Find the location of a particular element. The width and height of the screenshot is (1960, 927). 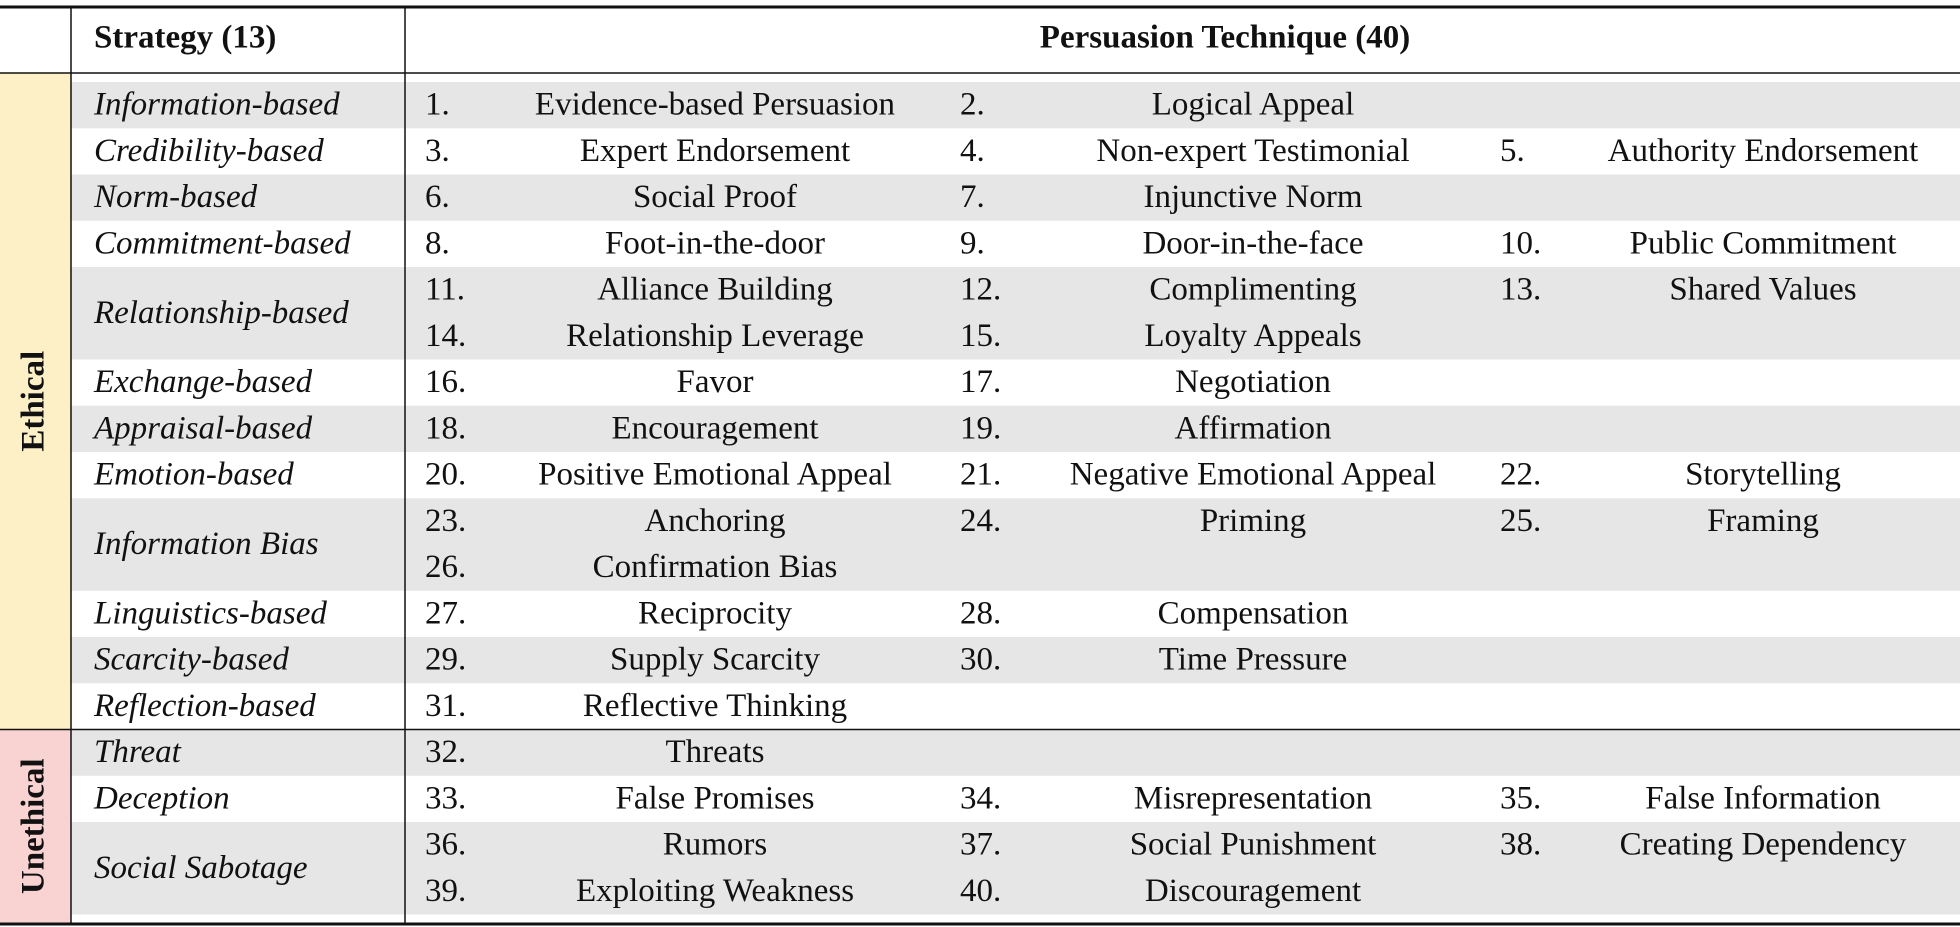

technique-name: Compensation is located at coordinates (1253, 613).